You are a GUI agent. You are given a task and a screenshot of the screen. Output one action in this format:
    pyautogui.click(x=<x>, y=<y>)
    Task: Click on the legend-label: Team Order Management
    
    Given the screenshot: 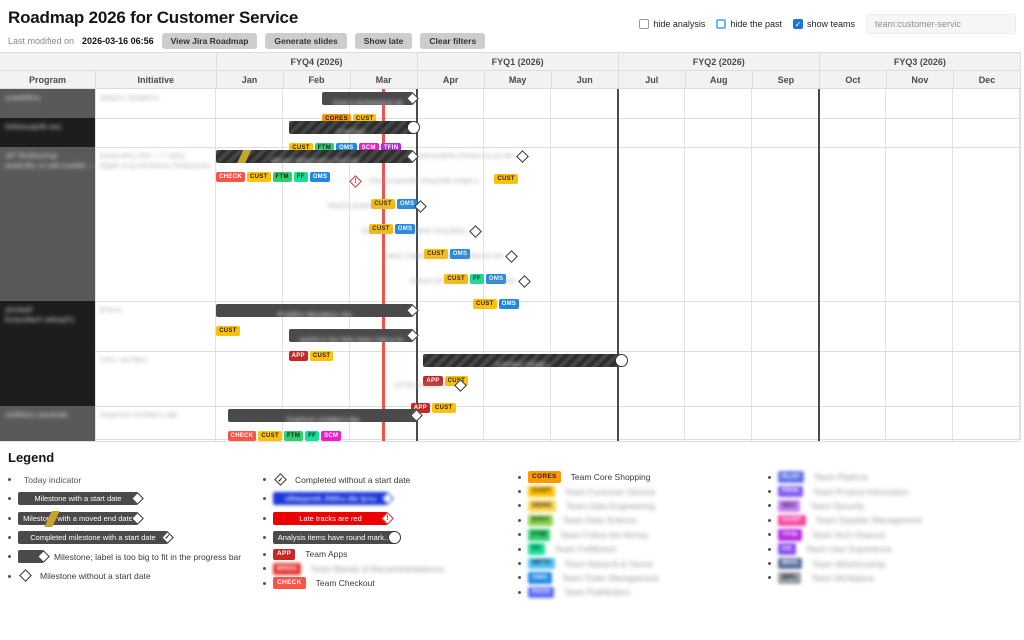 What is the action you would take?
    pyautogui.click(x=610, y=577)
    